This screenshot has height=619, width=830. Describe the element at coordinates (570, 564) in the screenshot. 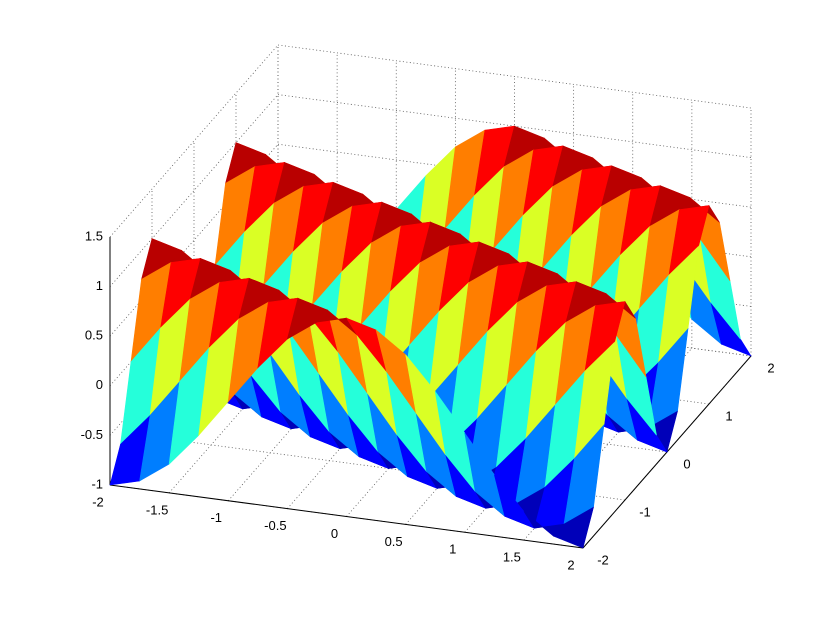

I see `x-tick-label: 2` at that location.